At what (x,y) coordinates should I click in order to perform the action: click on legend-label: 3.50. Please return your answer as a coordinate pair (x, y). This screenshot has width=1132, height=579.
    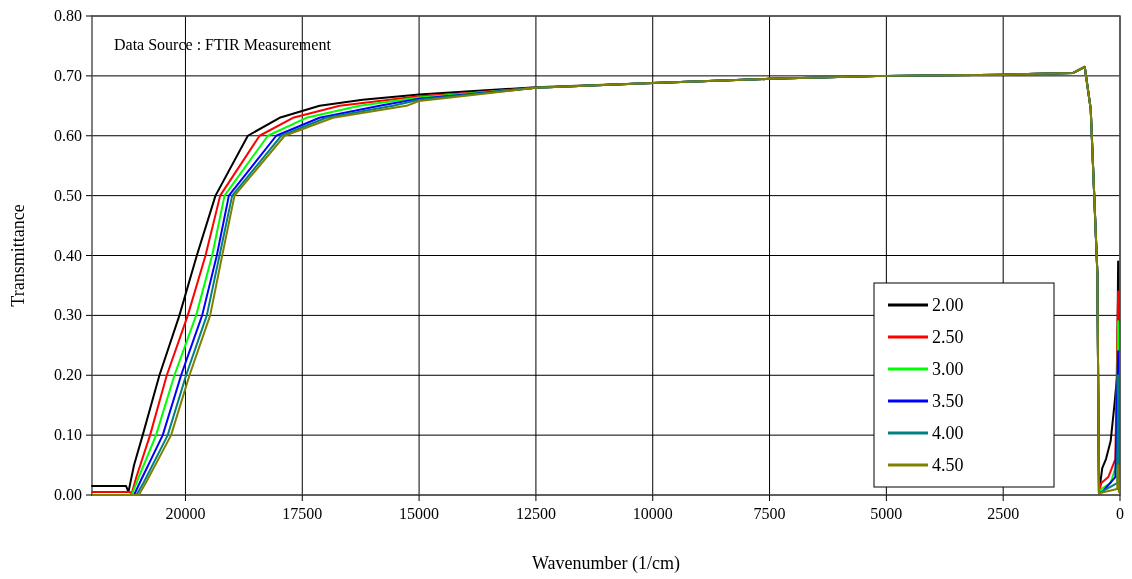
    Looking at the image, I should click on (948, 401).